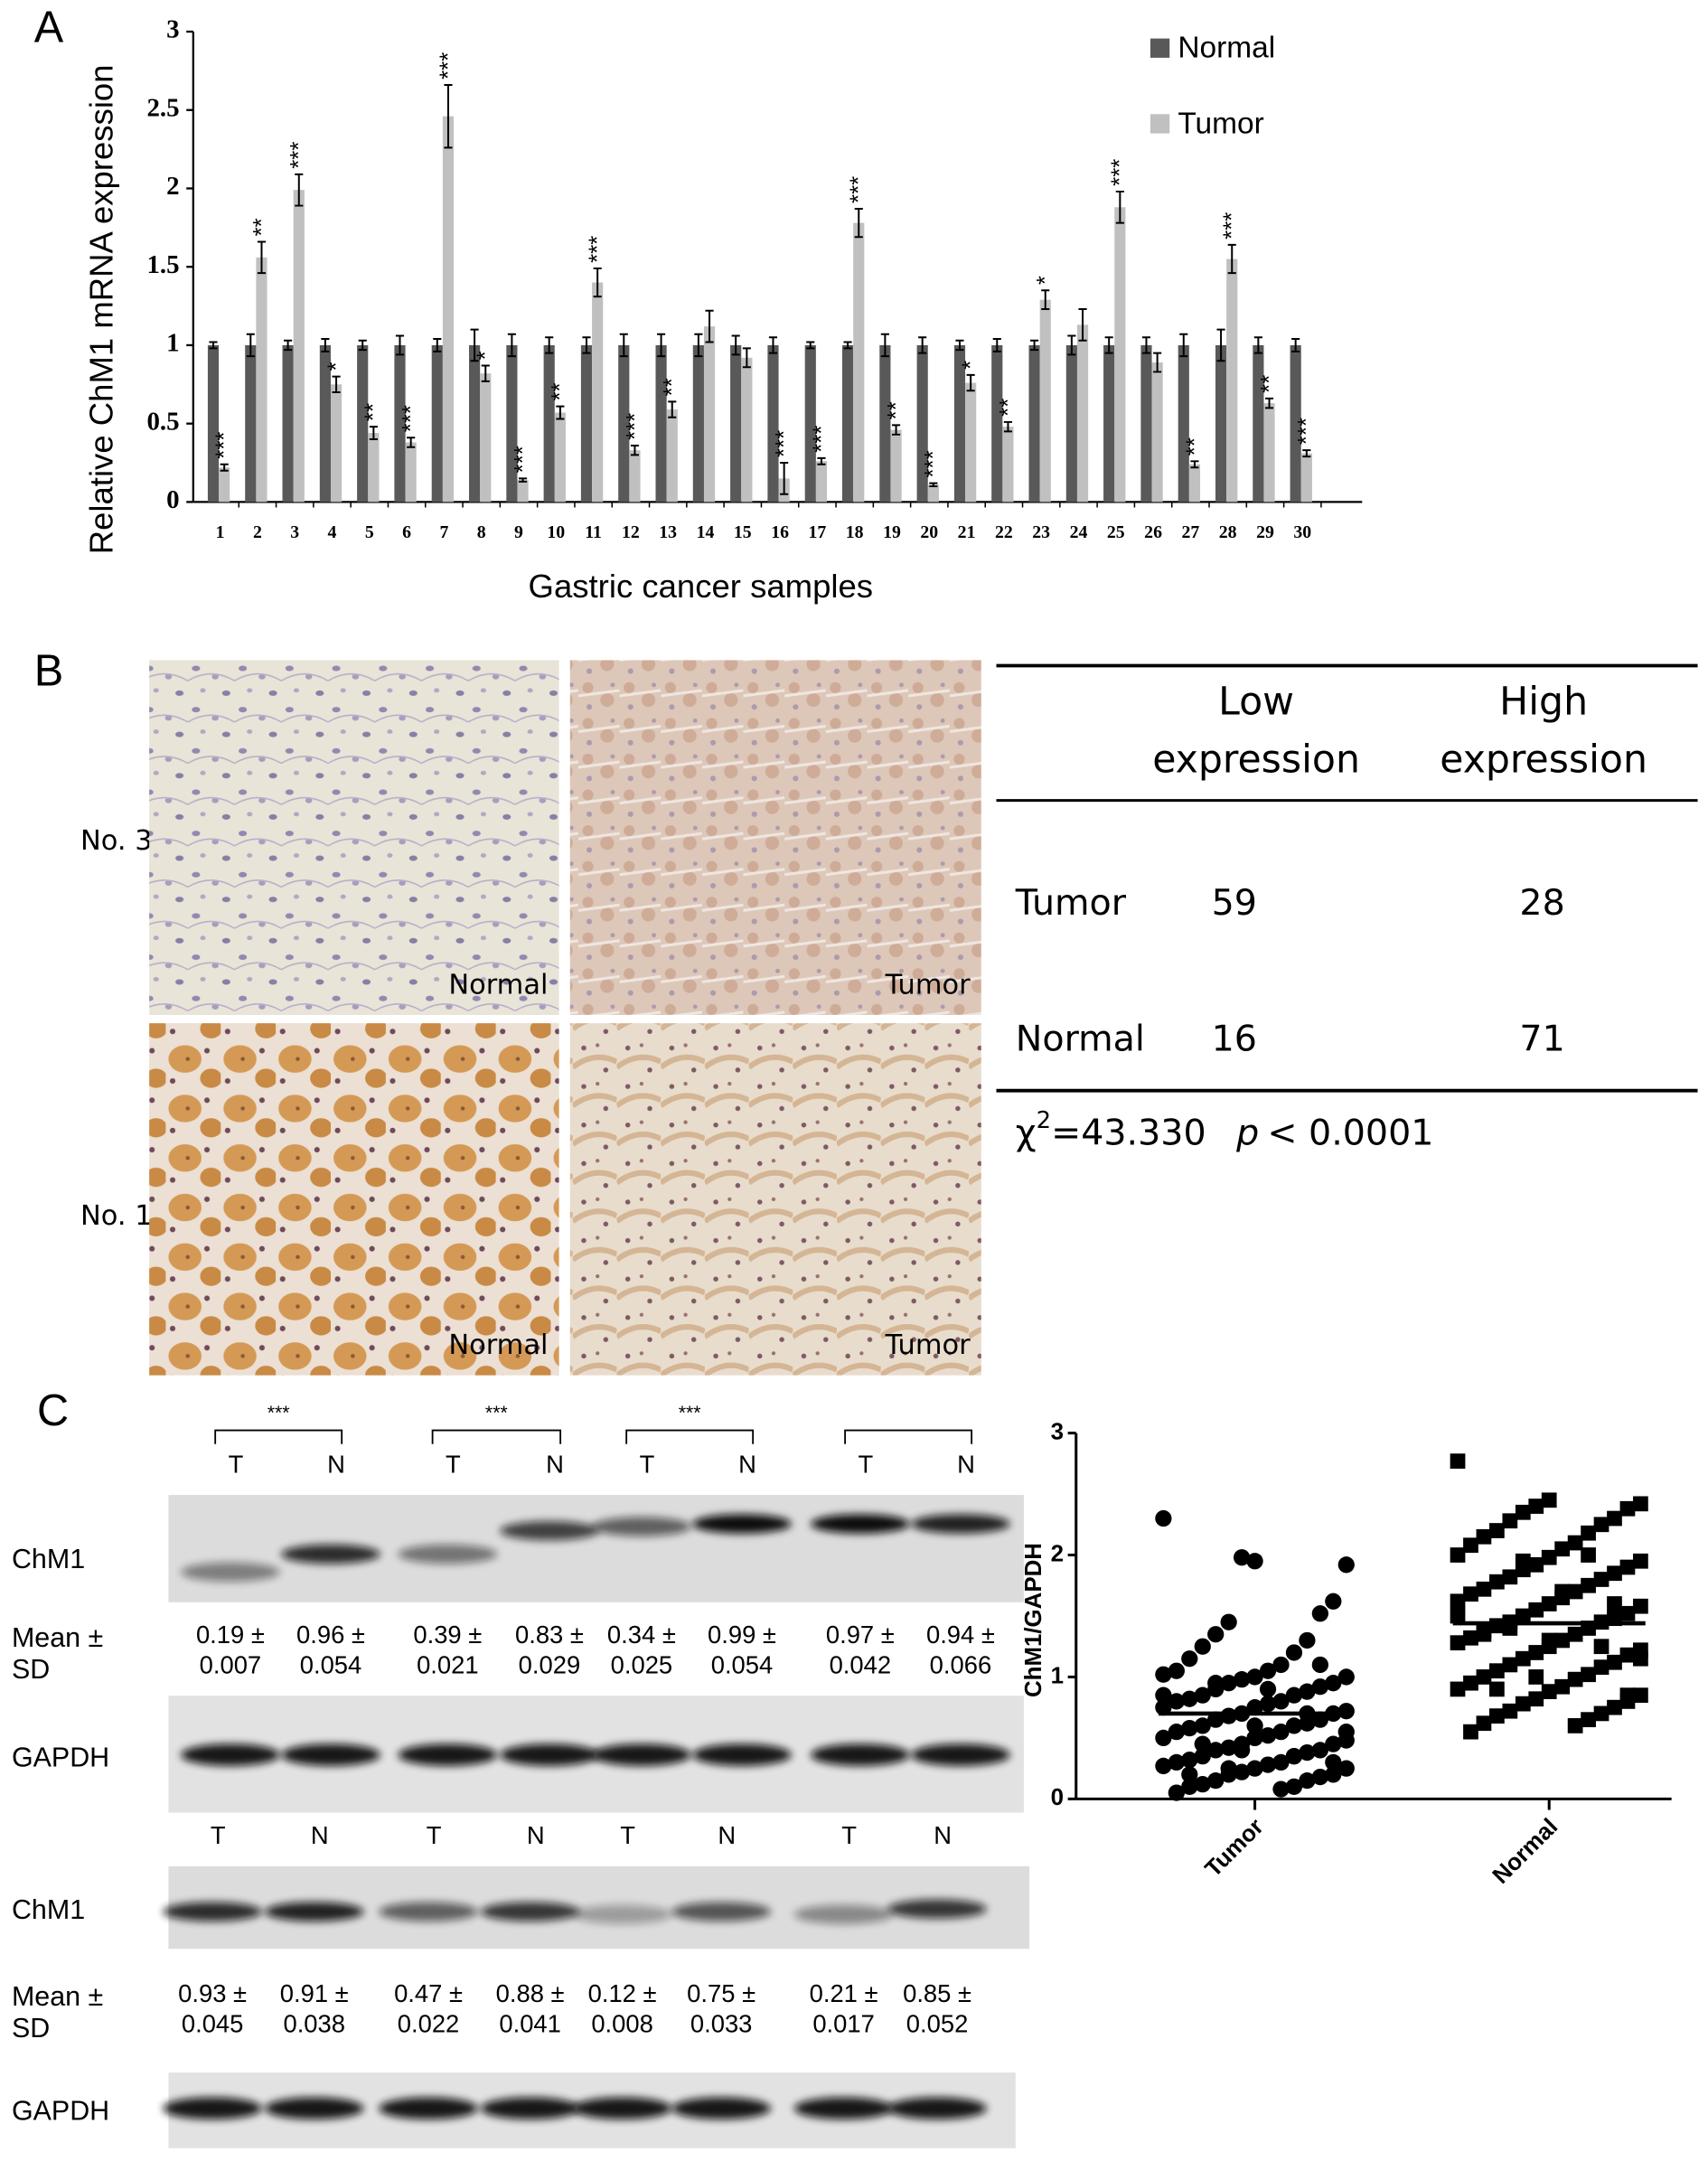  What do you see at coordinates (1160, 124) in the screenshot?
I see `legend-swatch` at bounding box center [1160, 124].